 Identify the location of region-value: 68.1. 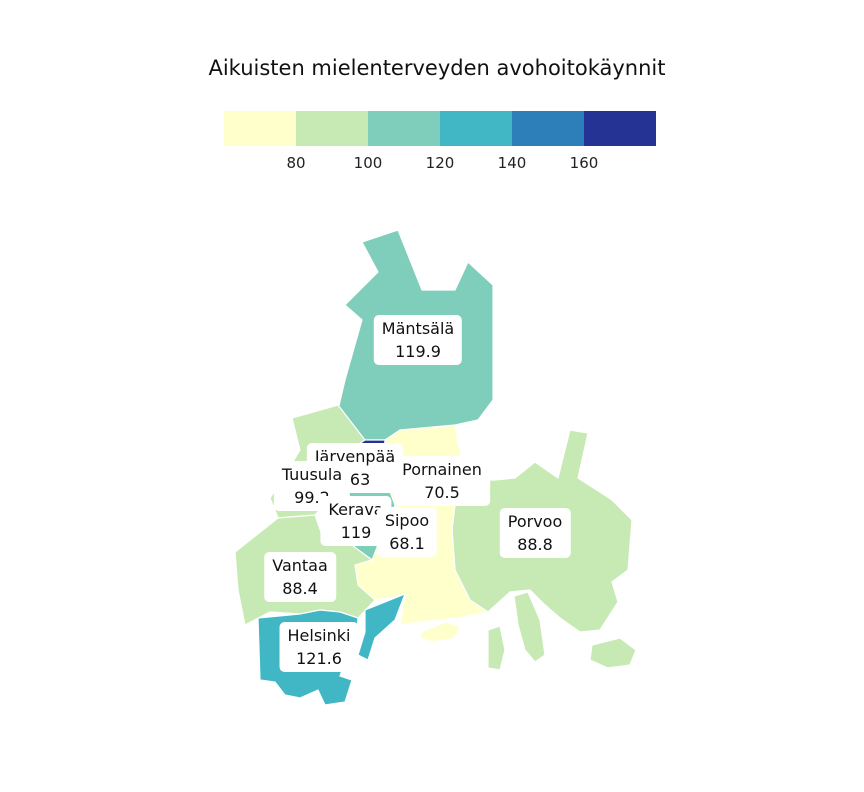
(407, 543).